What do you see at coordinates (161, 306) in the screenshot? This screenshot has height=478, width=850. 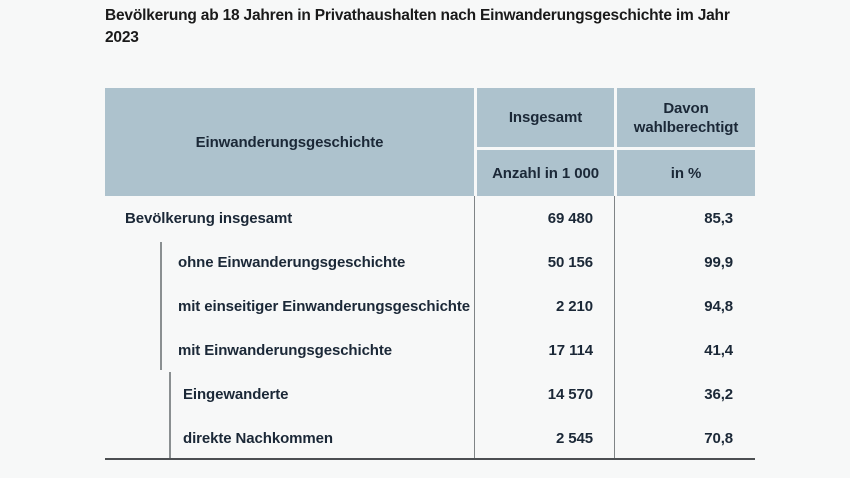 I see `hierarchy-indent-line-level1` at bounding box center [161, 306].